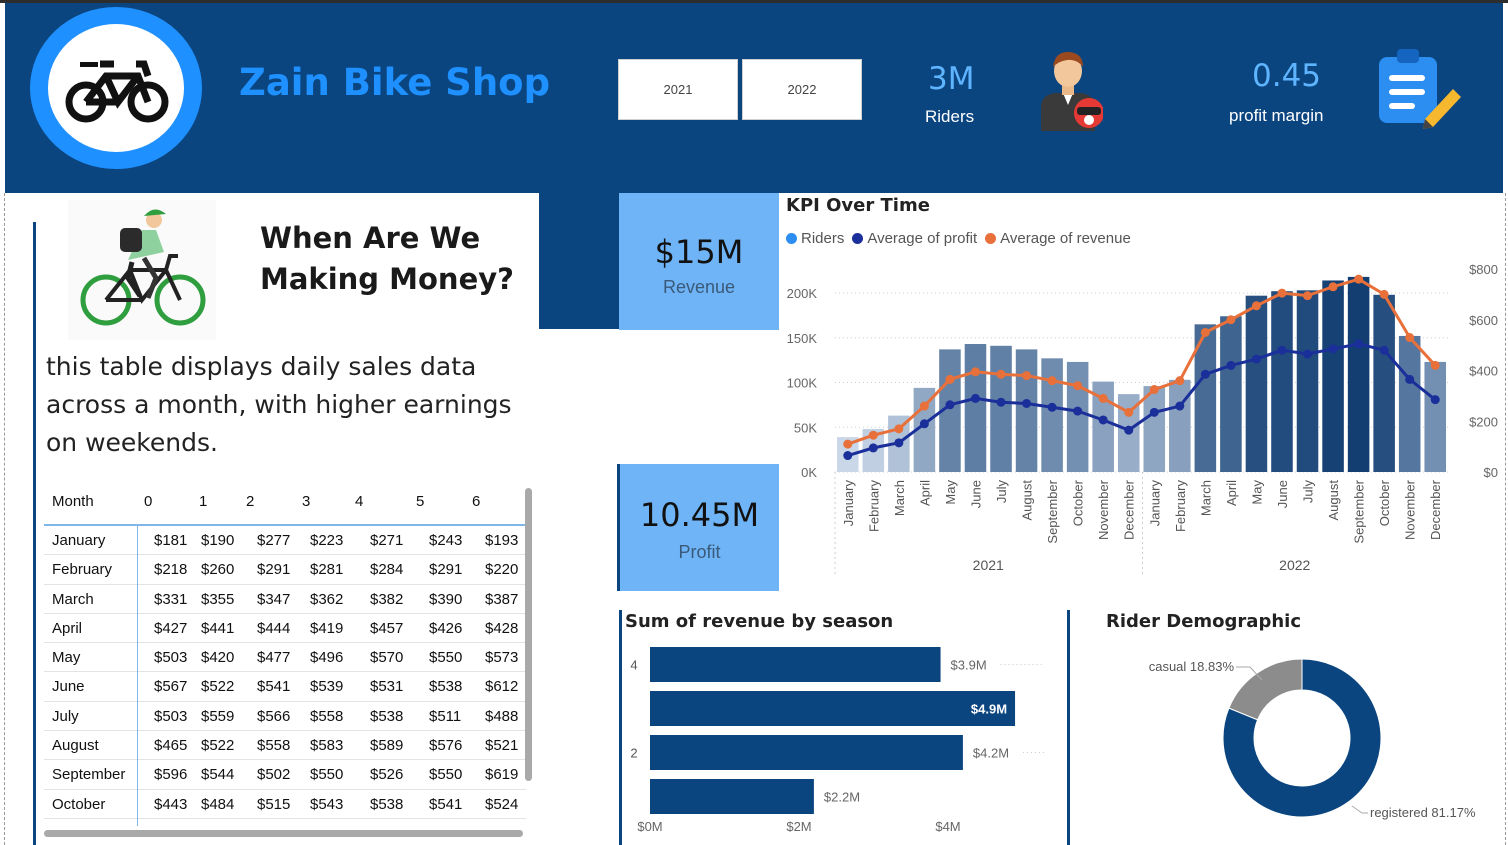  Describe the element at coordinates (633, 665) in the screenshot. I see `season-category-label: 4` at that location.